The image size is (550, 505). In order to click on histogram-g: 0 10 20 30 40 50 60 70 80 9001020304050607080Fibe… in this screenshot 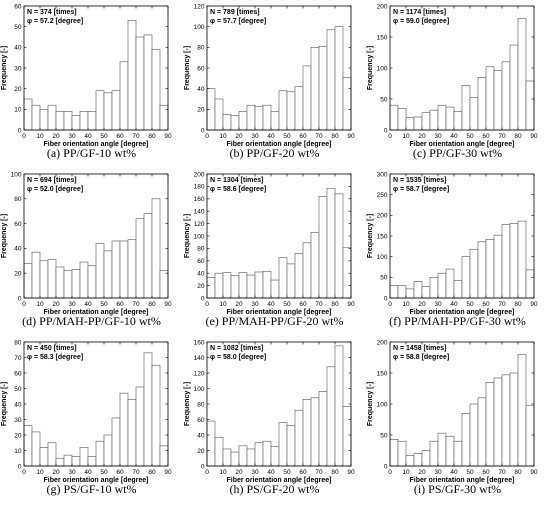, I will do `click(86, 411)`.